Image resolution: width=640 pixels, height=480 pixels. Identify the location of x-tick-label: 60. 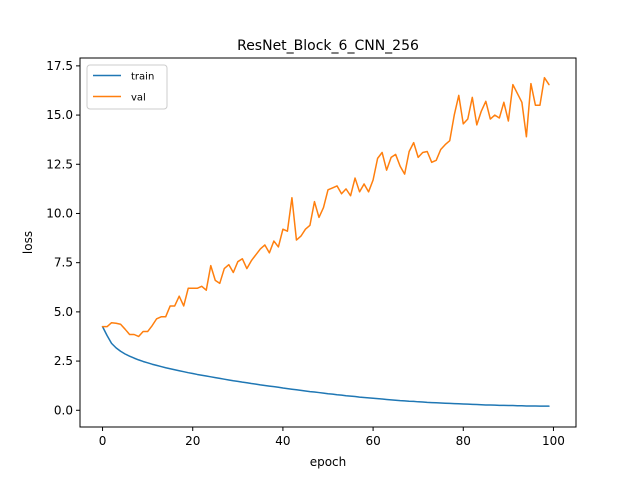
(372, 441).